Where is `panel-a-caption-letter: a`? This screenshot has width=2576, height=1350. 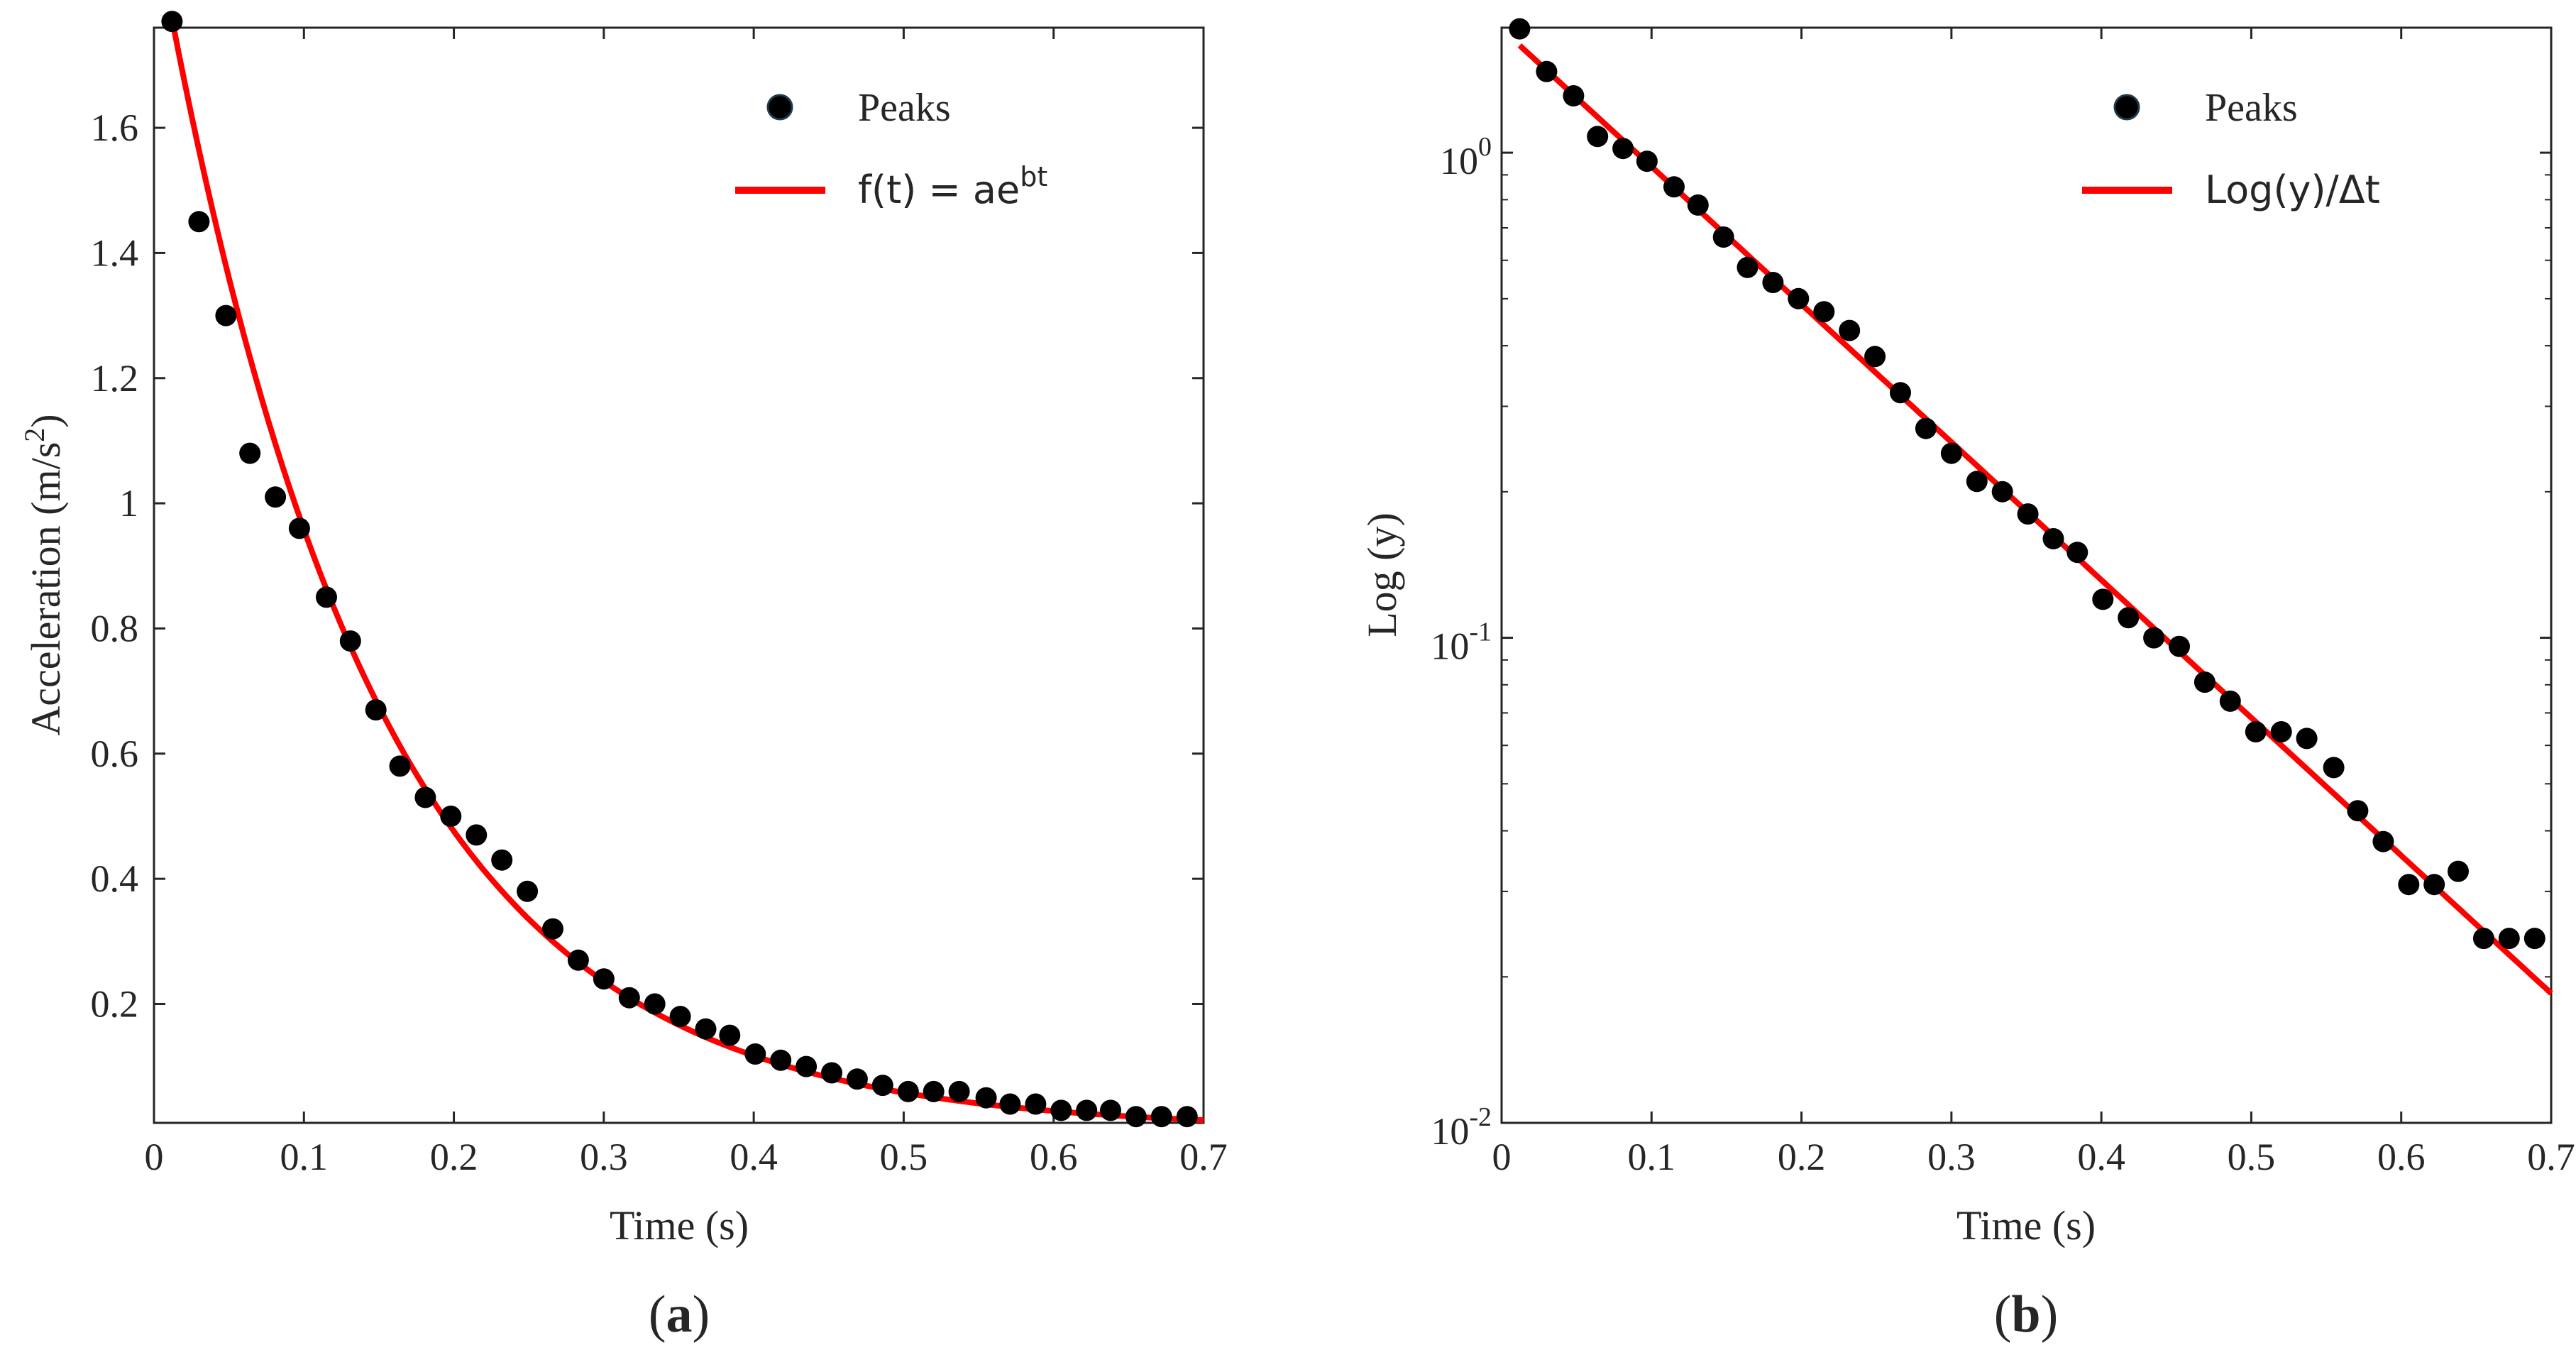
panel-a-caption-letter: a is located at coordinates (679, 1314).